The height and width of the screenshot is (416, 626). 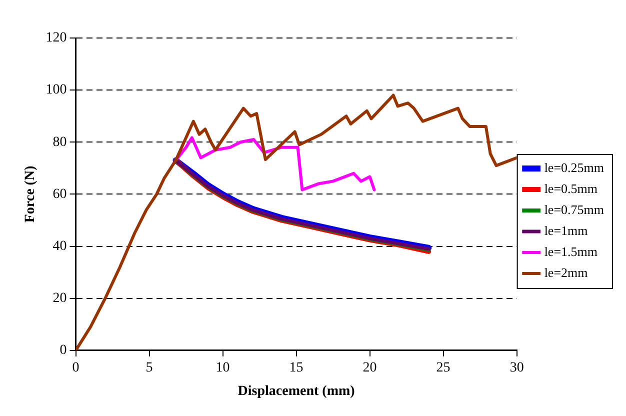 I want to click on y-tick-label: 120, so click(x=56, y=38).